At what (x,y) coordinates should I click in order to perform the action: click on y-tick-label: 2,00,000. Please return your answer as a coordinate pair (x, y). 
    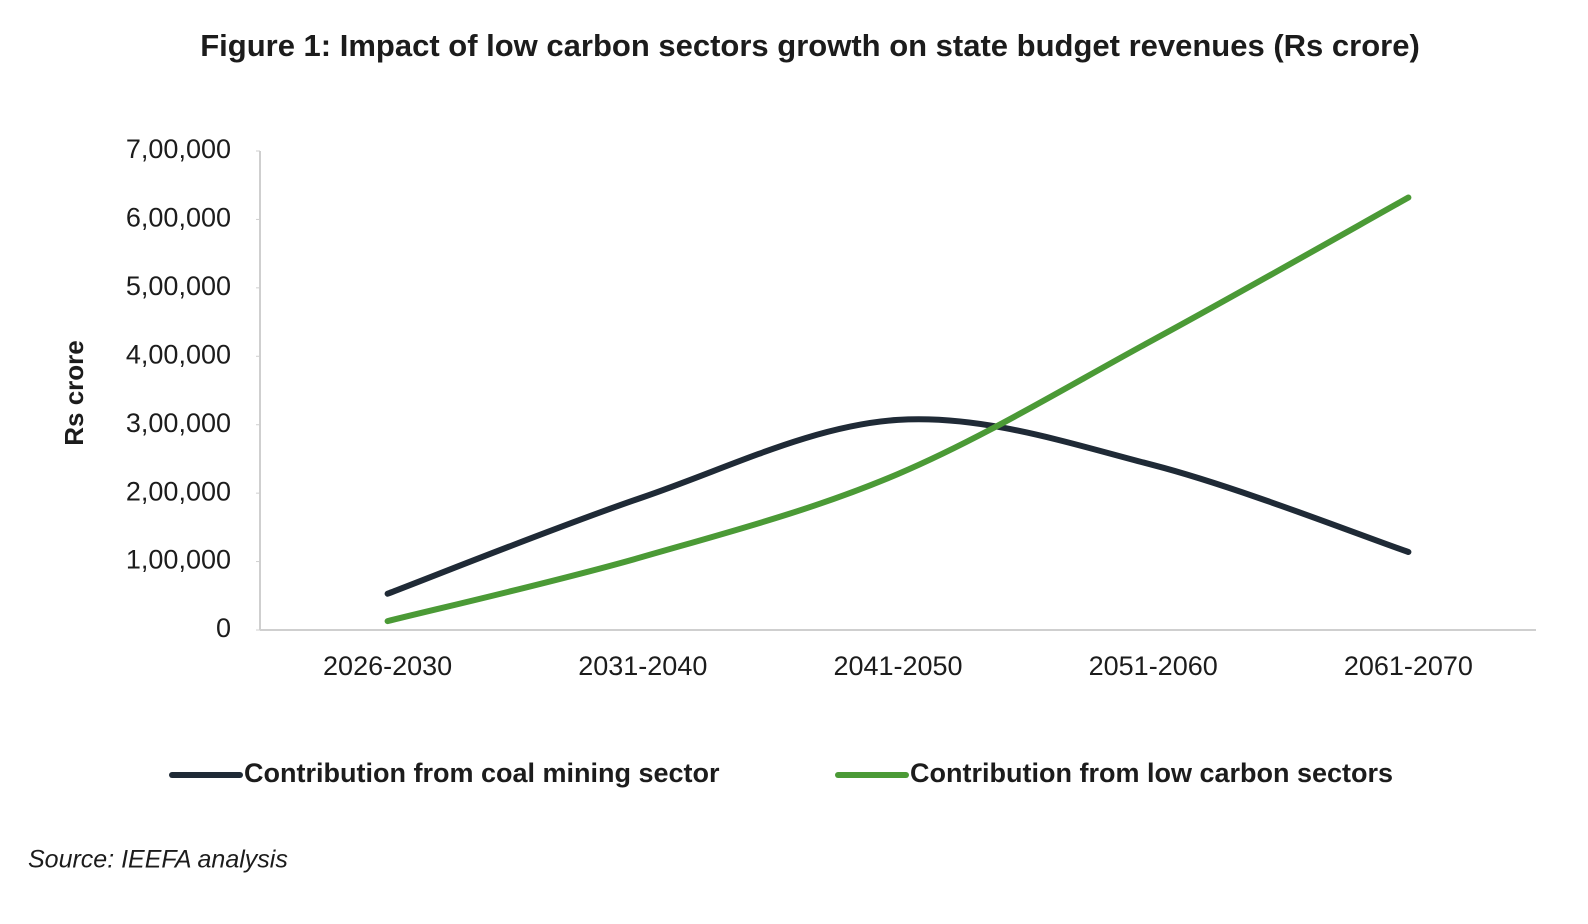
    Looking at the image, I should click on (178, 491).